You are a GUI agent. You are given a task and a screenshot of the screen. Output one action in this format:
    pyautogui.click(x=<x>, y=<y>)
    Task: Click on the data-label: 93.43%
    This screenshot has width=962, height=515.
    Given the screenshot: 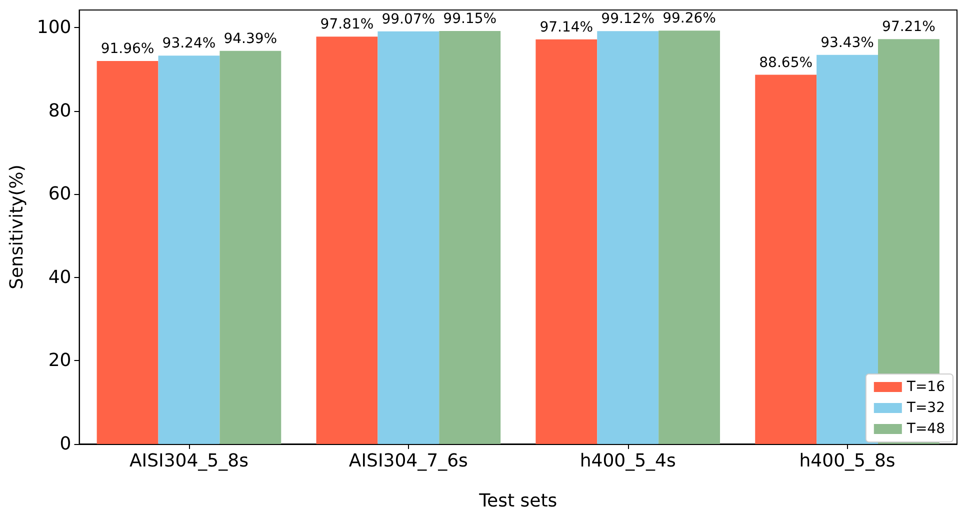 What is the action you would take?
    pyautogui.click(x=847, y=42)
    